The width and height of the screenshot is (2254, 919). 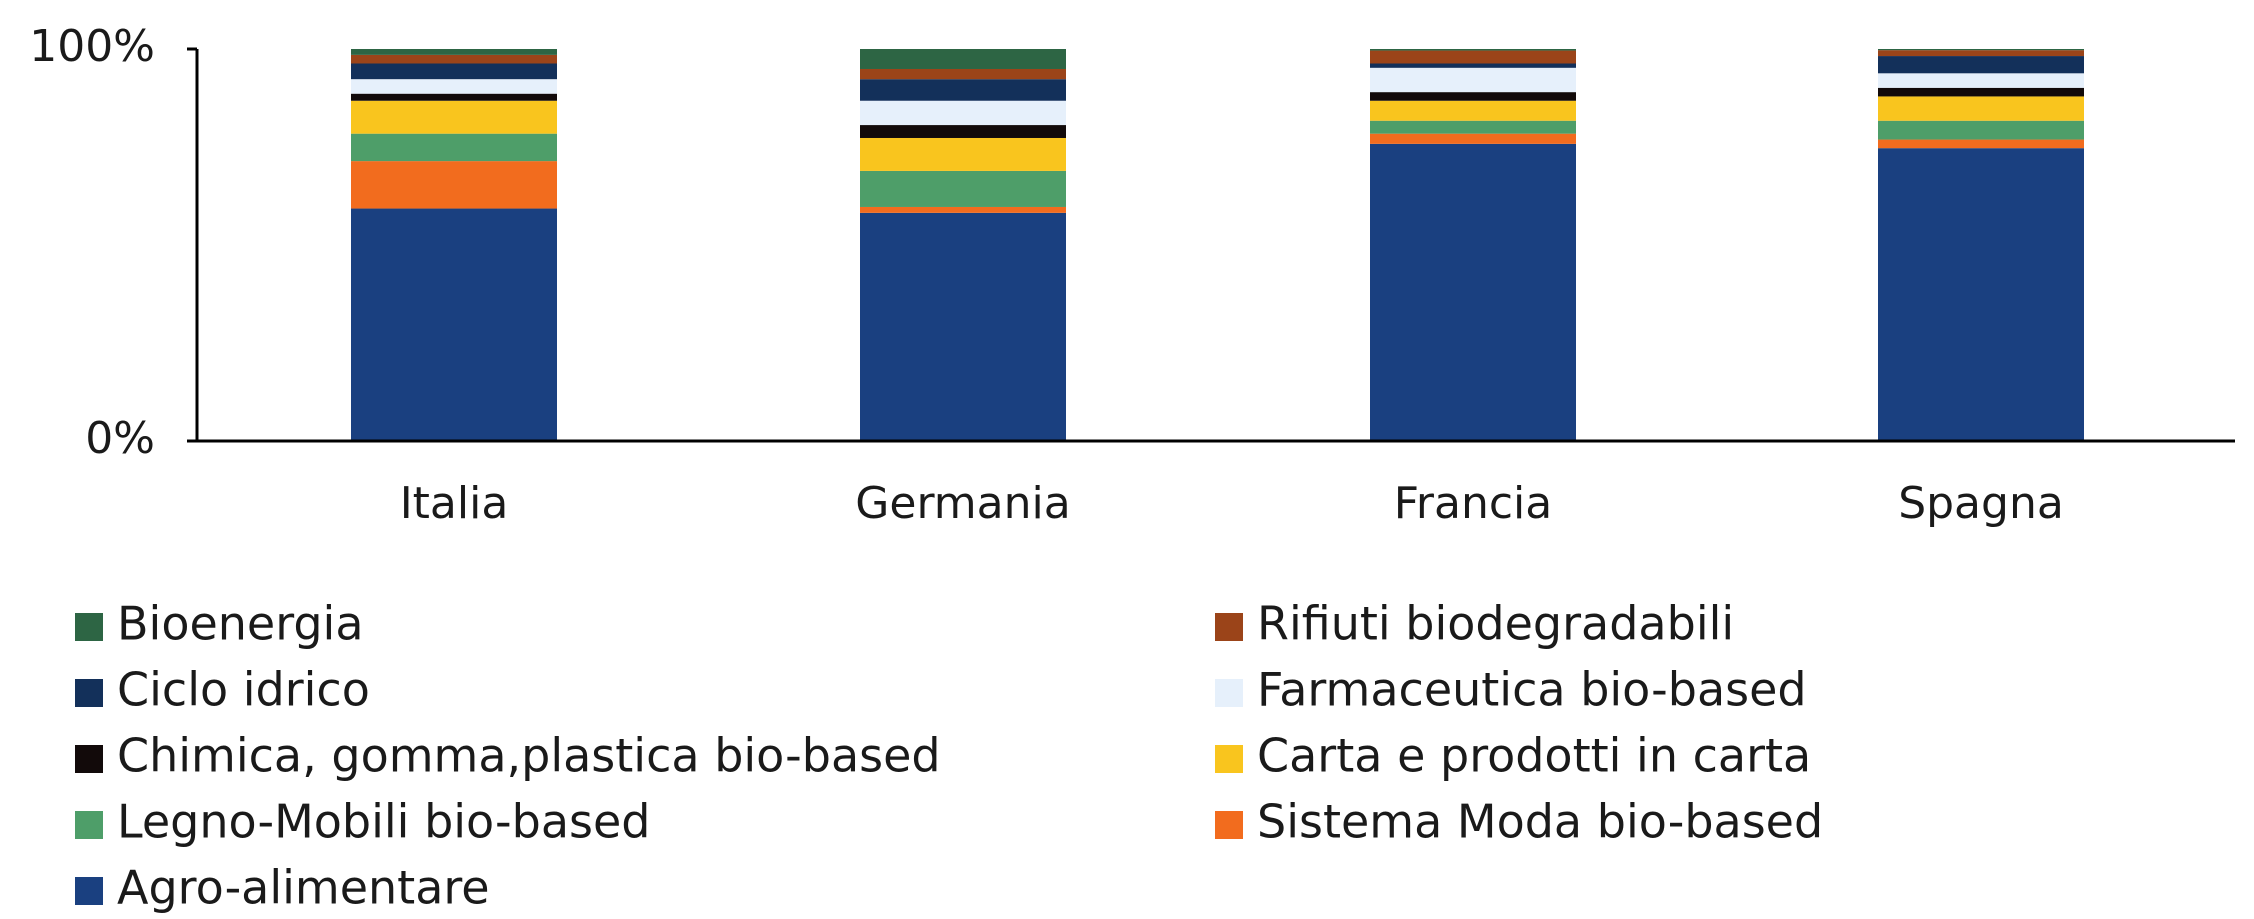 What do you see at coordinates (1981, 503) in the screenshot?
I see `x-tick-label: Spagna` at bounding box center [1981, 503].